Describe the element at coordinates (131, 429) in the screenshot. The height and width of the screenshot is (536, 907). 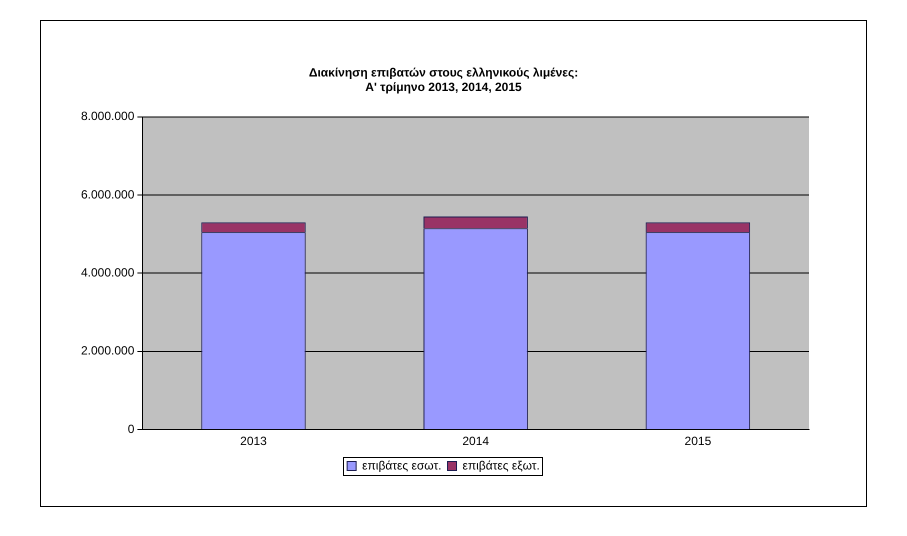
I see `y-tick-label: 0` at that location.